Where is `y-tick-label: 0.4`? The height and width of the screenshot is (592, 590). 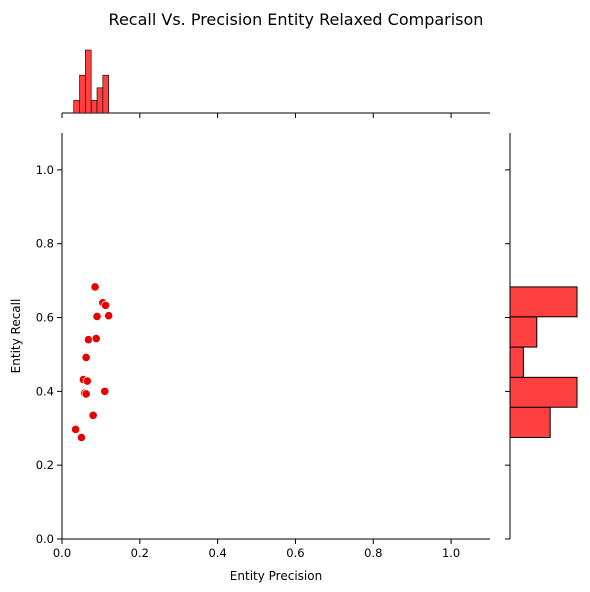 y-tick-label: 0.4 is located at coordinates (45, 391).